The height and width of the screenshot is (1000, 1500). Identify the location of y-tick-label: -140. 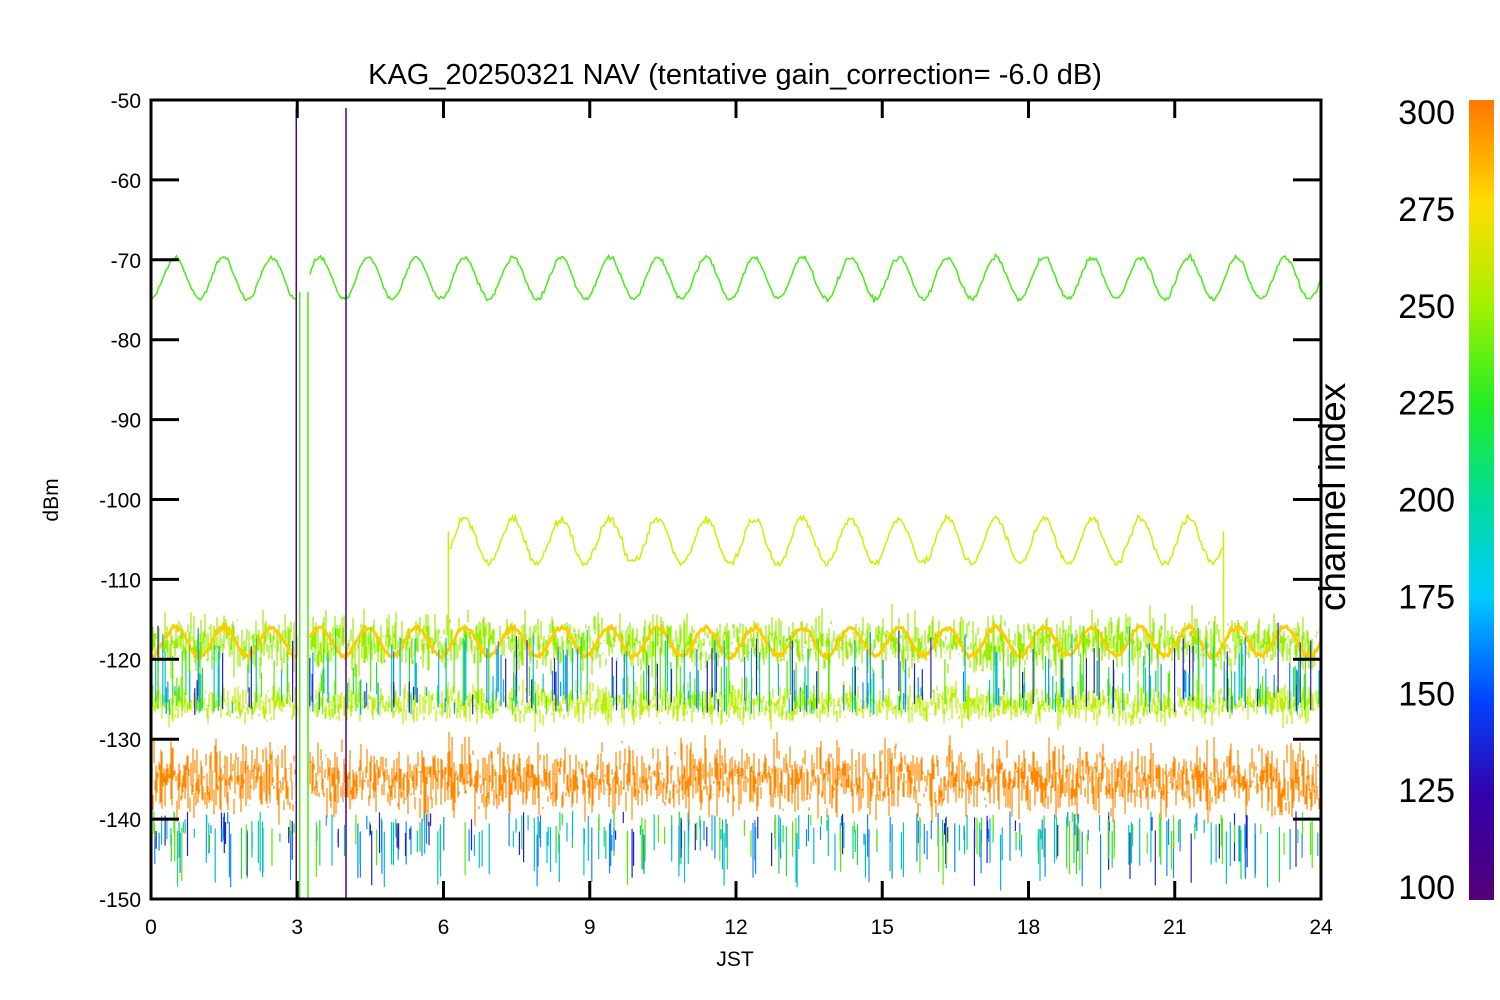
(120, 820).